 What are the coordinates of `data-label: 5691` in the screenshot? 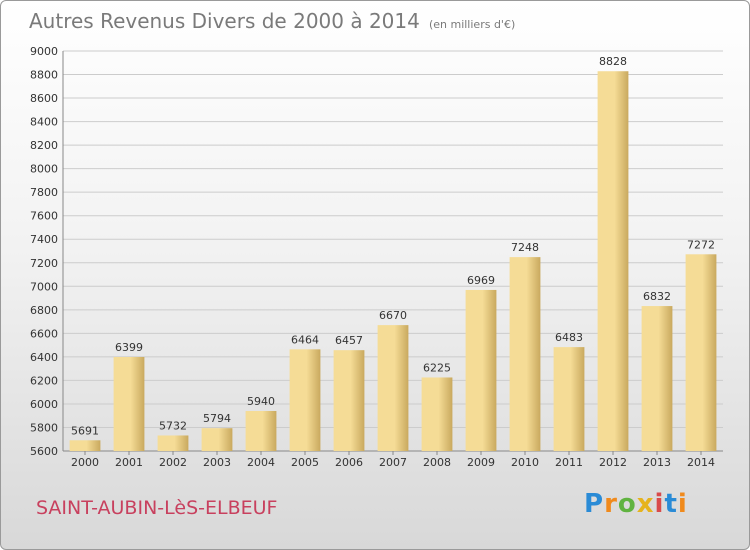 It's located at (85, 430).